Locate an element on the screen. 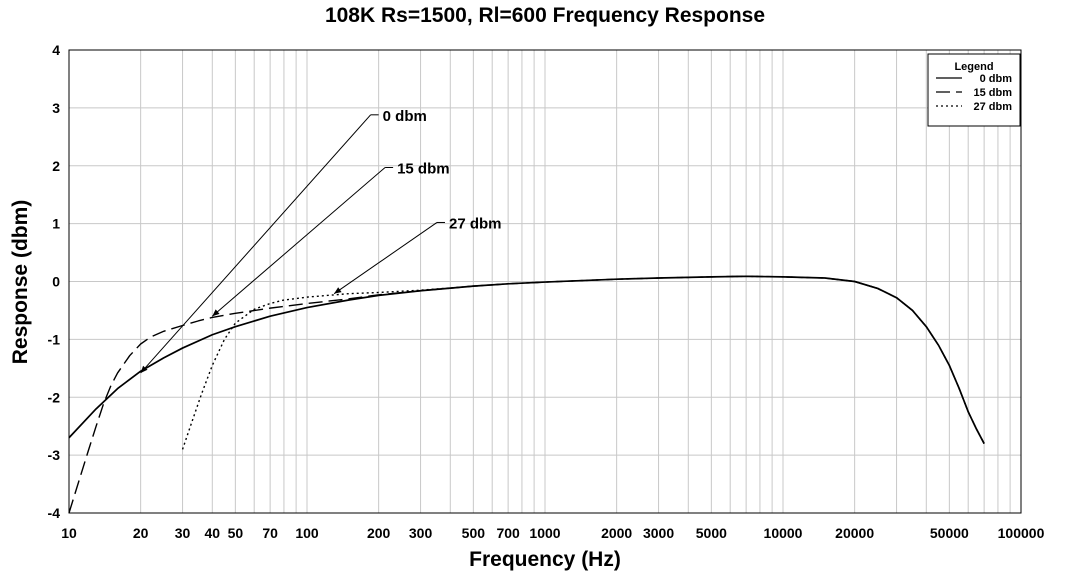 The image size is (1065, 580). chart-title: 108K Rs=1500, Rl=600 Frequency Response is located at coordinates (545, 15).